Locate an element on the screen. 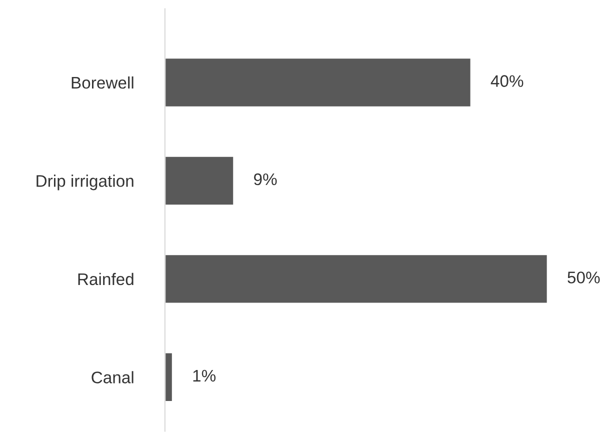  y-tick-label: Borewell is located at coordinates (103, 82).